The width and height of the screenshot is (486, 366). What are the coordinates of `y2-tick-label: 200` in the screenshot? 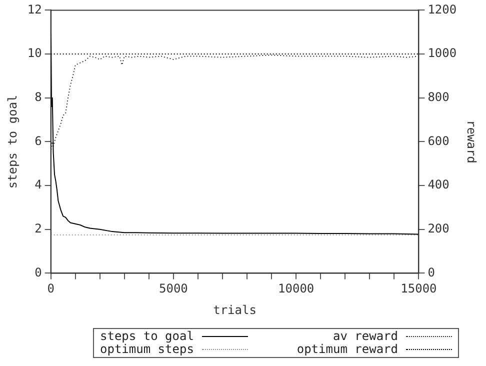 It's located at (439, 228).